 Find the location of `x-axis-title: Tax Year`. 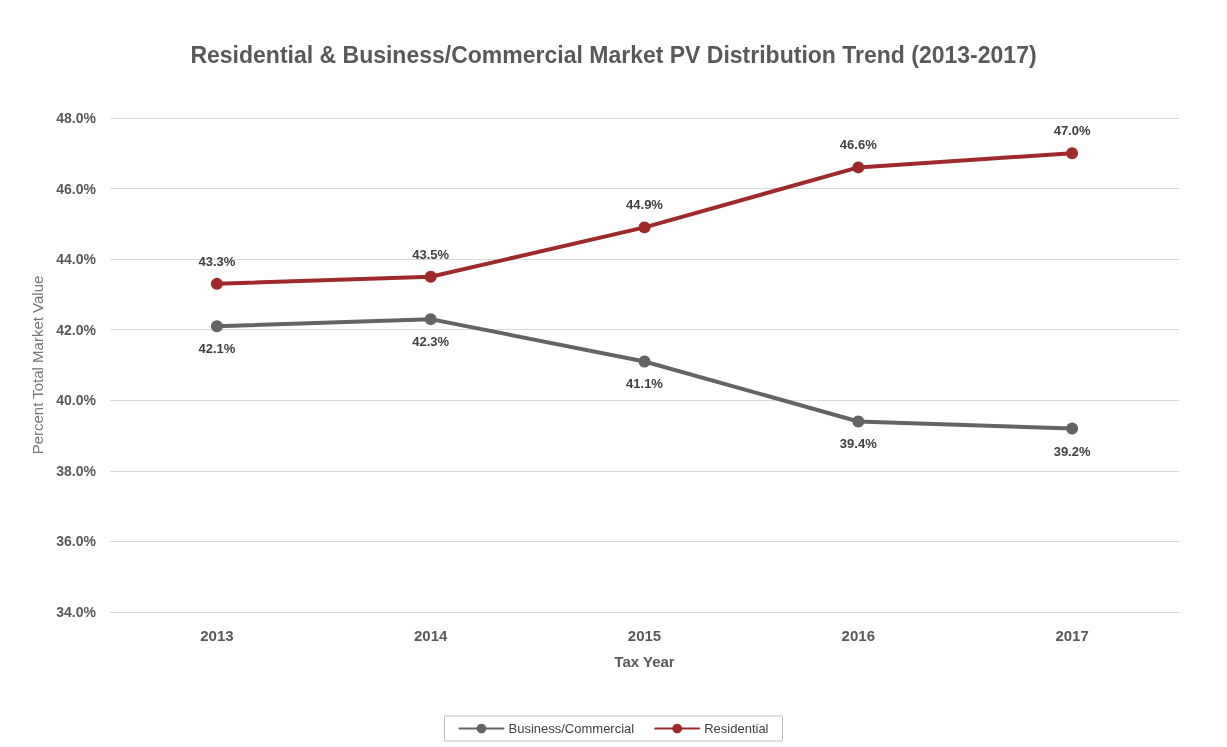

x-axis-title: Tax Year is located at coordinates (644, 661).